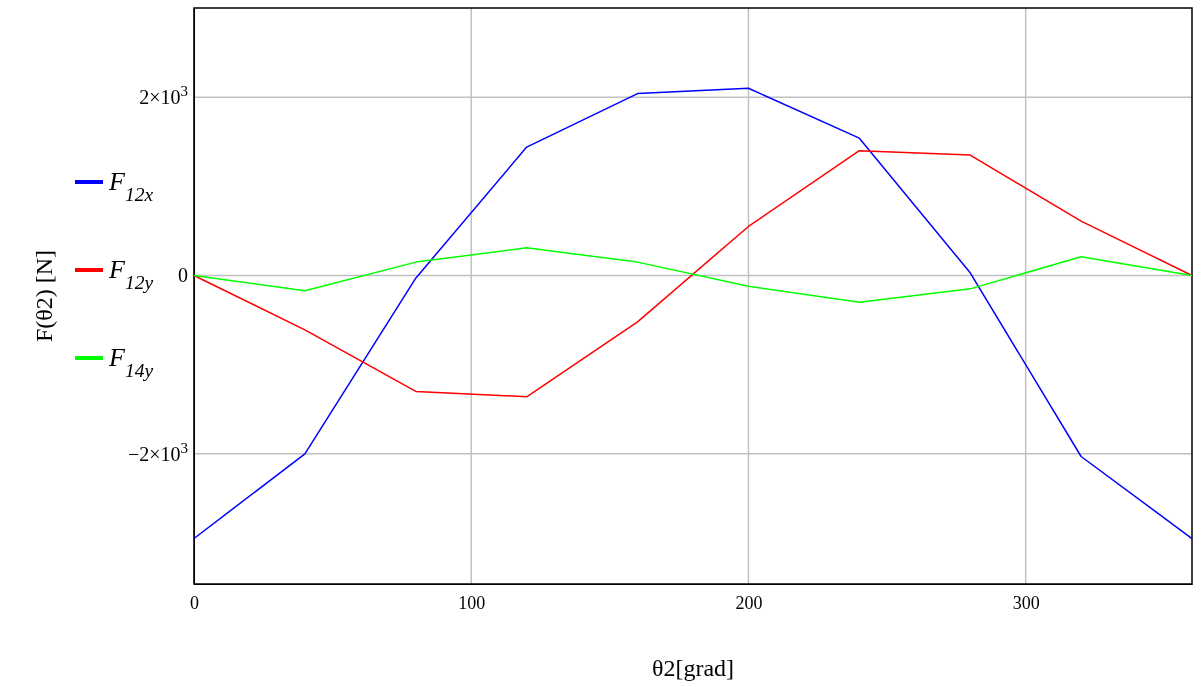 This screenshot has height=687, width=1202. Describe the element at coordinates (44, 296) in the screenshot. I see `y-axis-title: F(θ2) [N]` at that location.